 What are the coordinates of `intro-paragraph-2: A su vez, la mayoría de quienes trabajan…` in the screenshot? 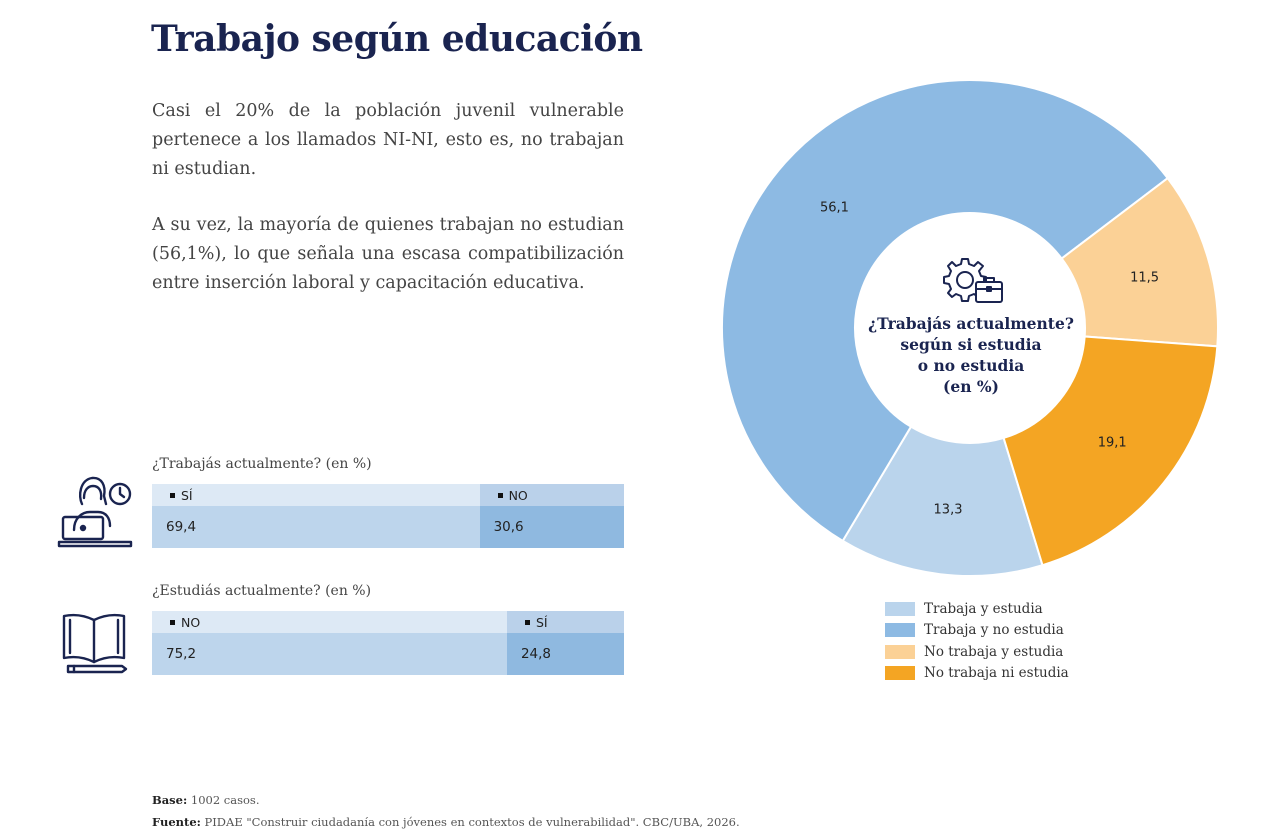 It's located at (388, 254).